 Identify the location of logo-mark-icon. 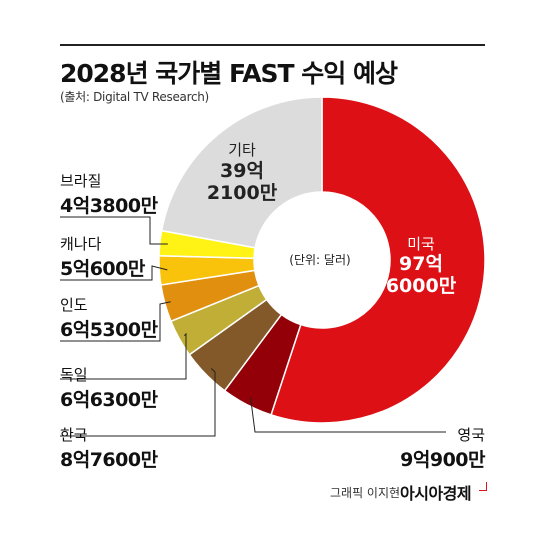
(483, 486).